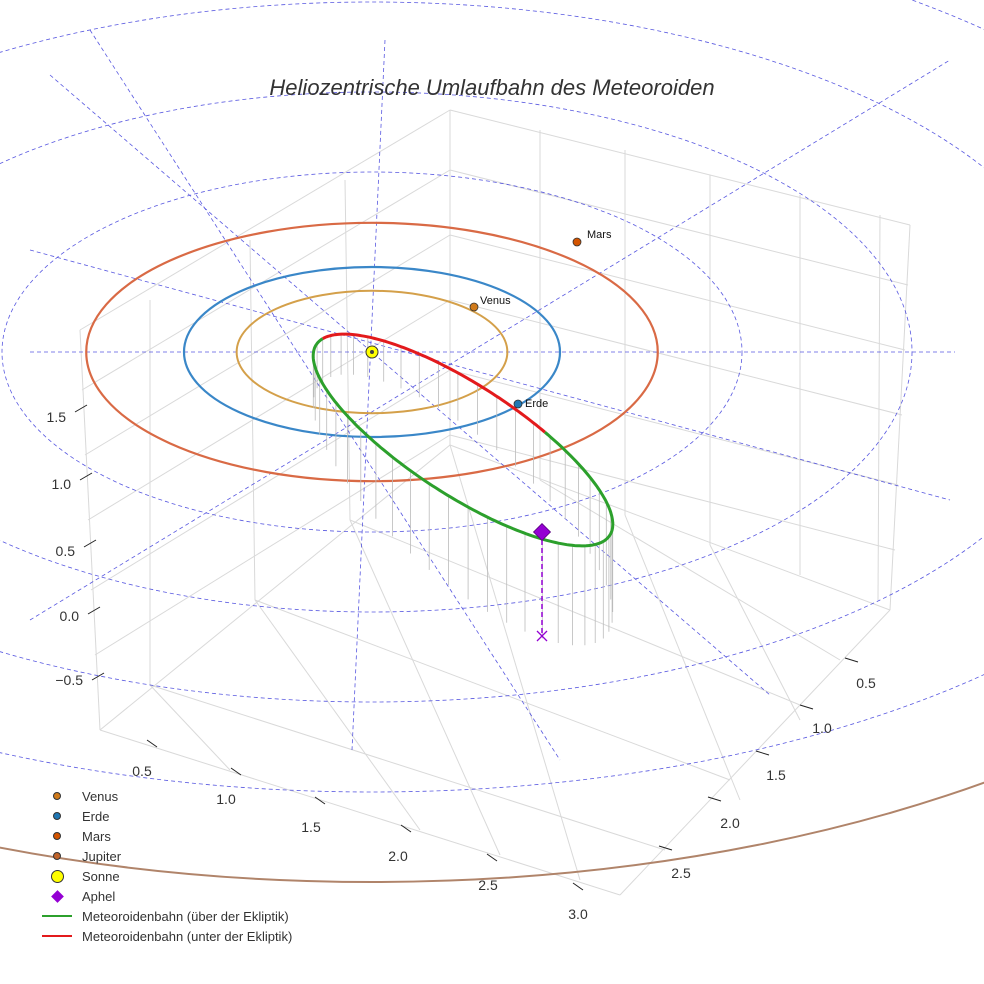  What do you see at coordinates (57, 856) in the screenshot?
I see `legend-jupiter-marker` at bounding box center [57, 856].